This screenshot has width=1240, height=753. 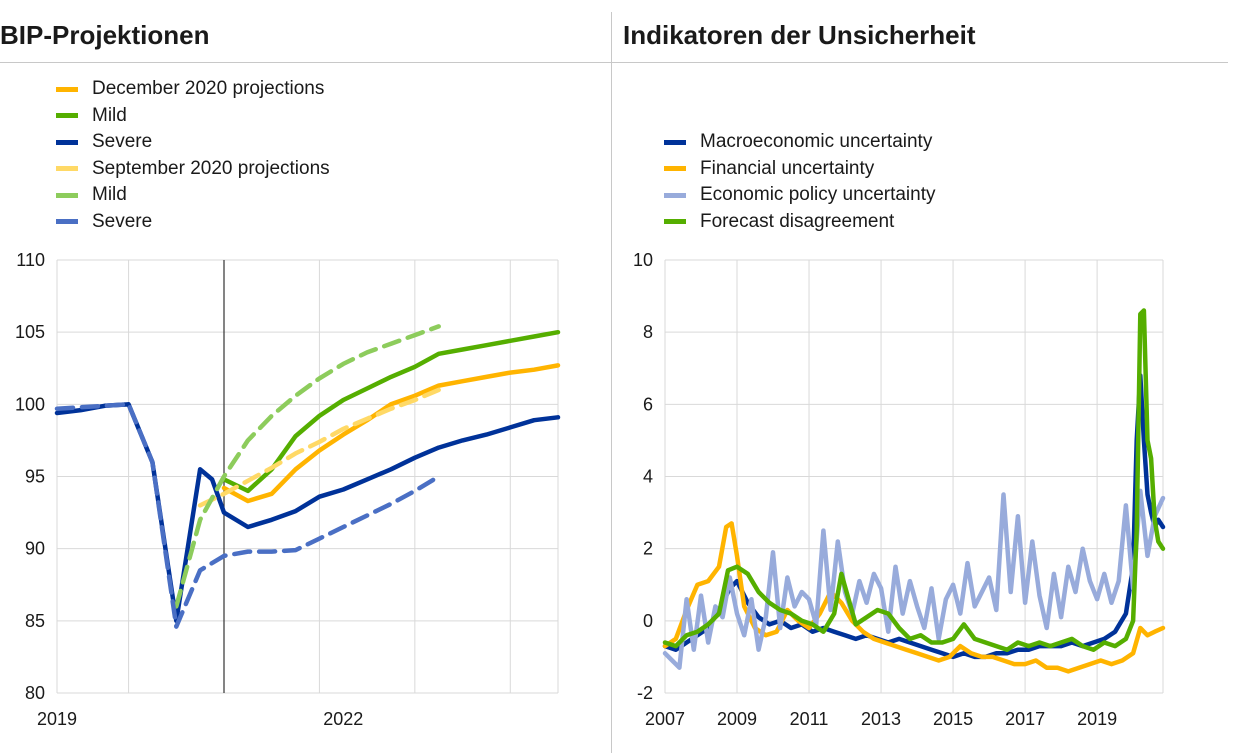 I want to click on title-rule-left, so click(x=305, y=62).